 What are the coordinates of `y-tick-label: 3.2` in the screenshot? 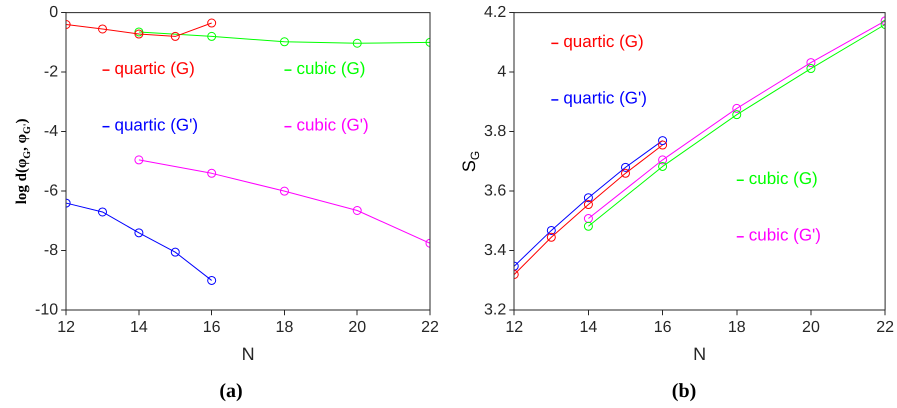 It's located at (495, 310).